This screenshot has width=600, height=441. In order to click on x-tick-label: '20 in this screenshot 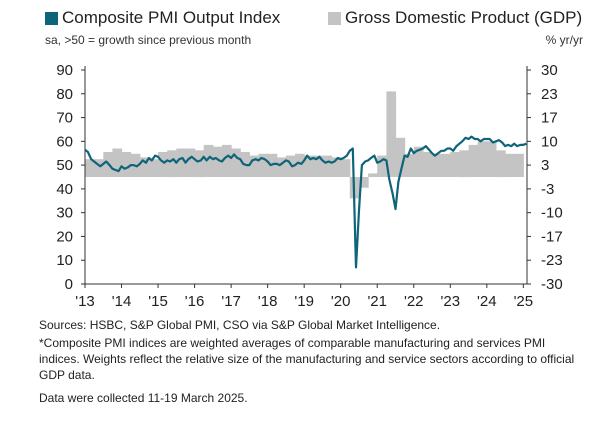, I will do `click(341, 301)`.